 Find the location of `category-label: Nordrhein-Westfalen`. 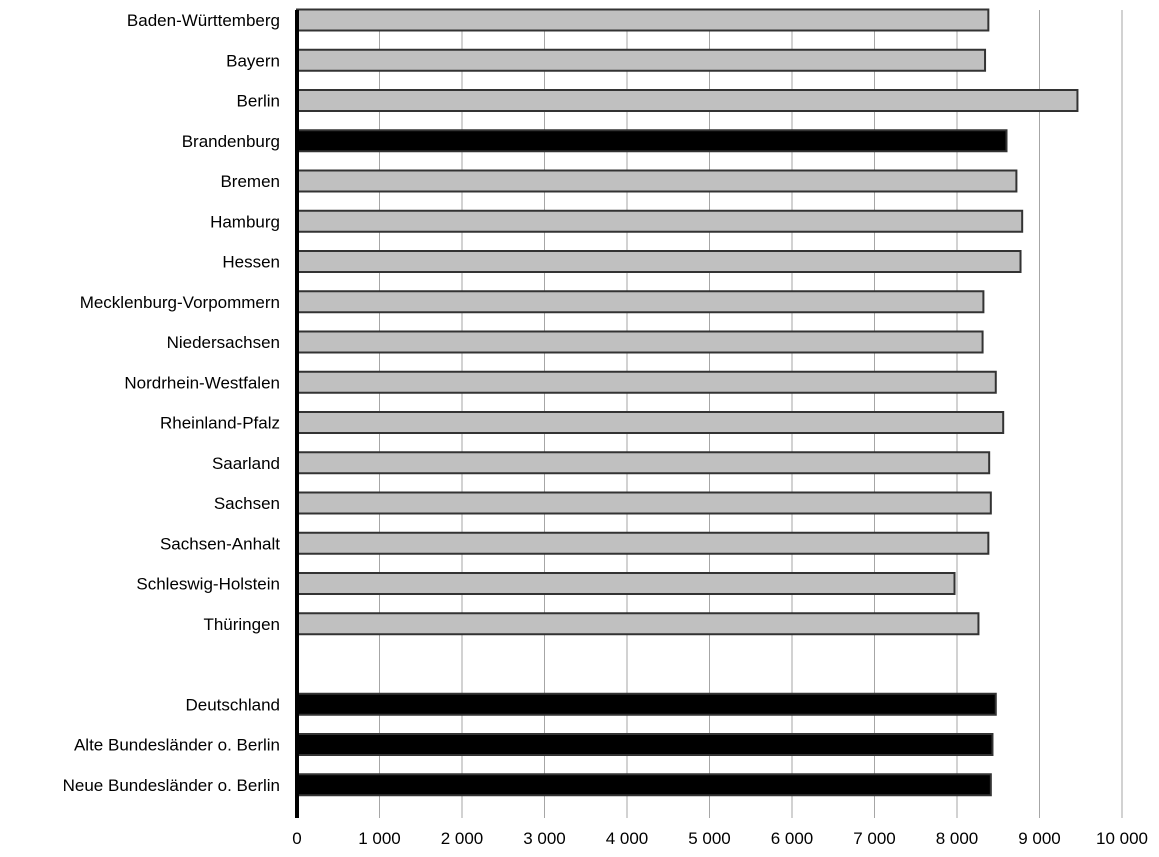

category-label: Nordrhein-Westfalen is located at coordinates (202, 382).